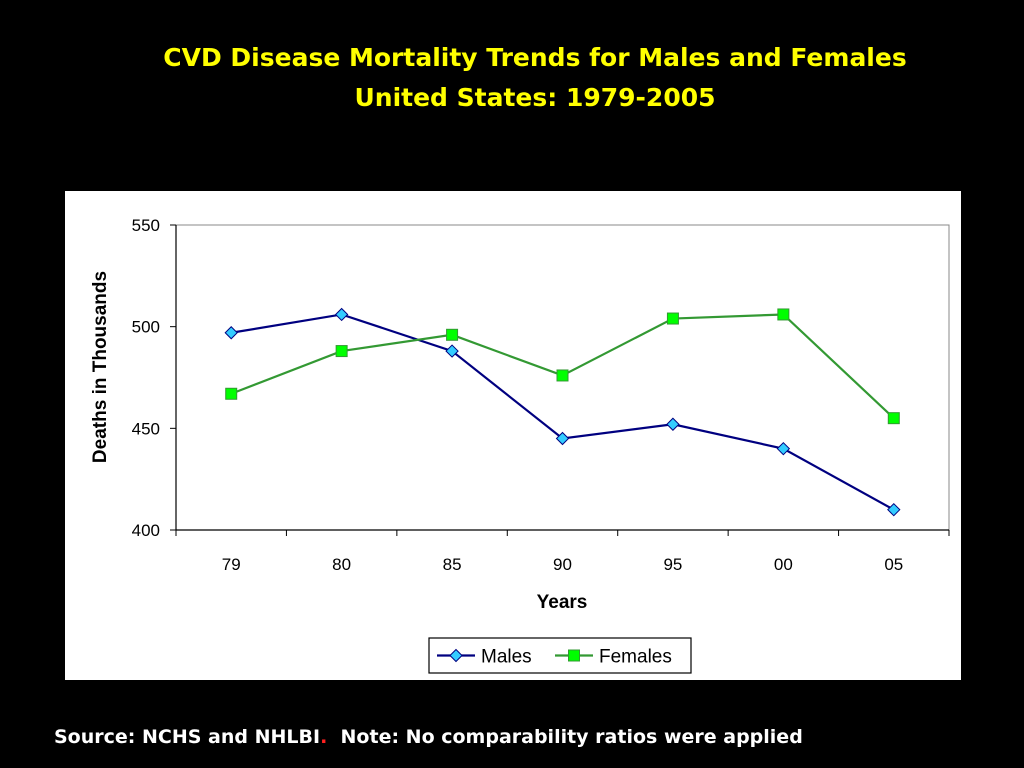 Image resolution: width=1024 pixels, height=768 pixels. I want to click on females-line, so click(562, 366).